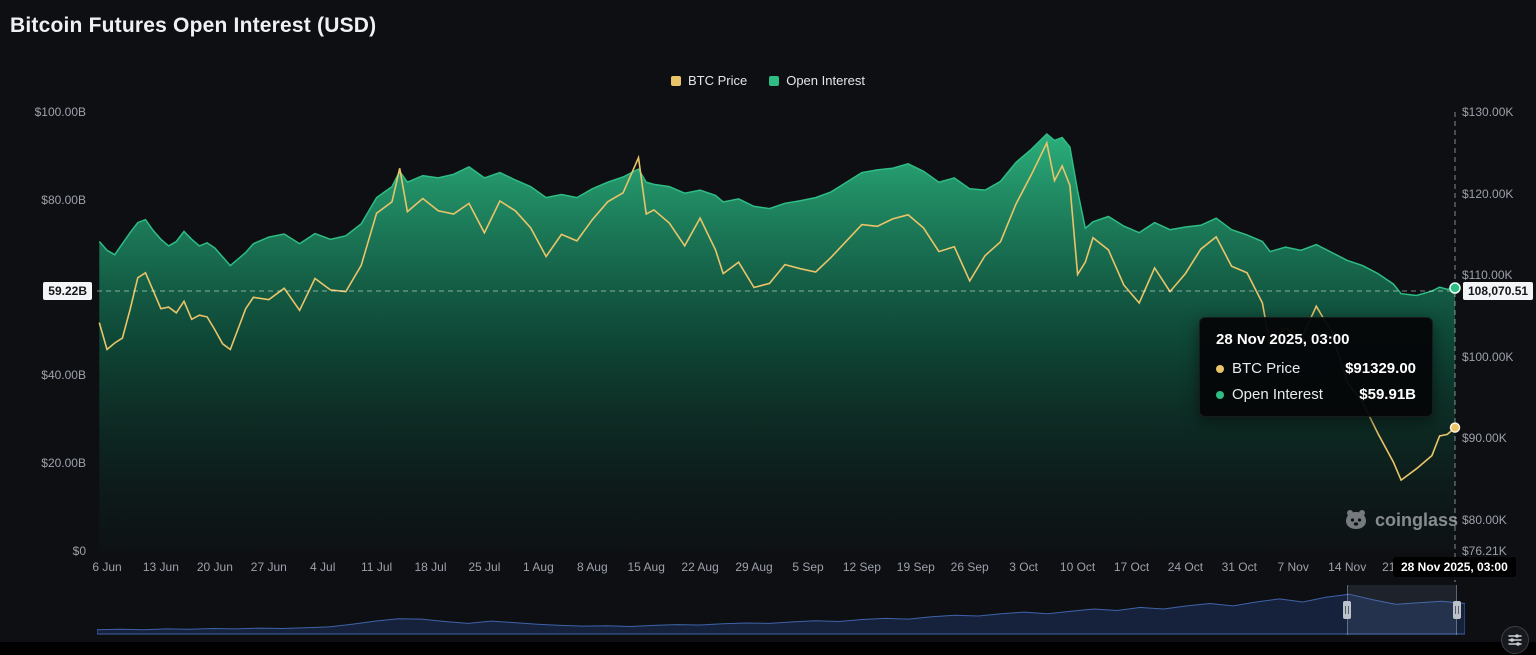  I want to click on left-y-axis: $100.00B $80.00B $40.00B $20.00B $0, so click(45, 300).